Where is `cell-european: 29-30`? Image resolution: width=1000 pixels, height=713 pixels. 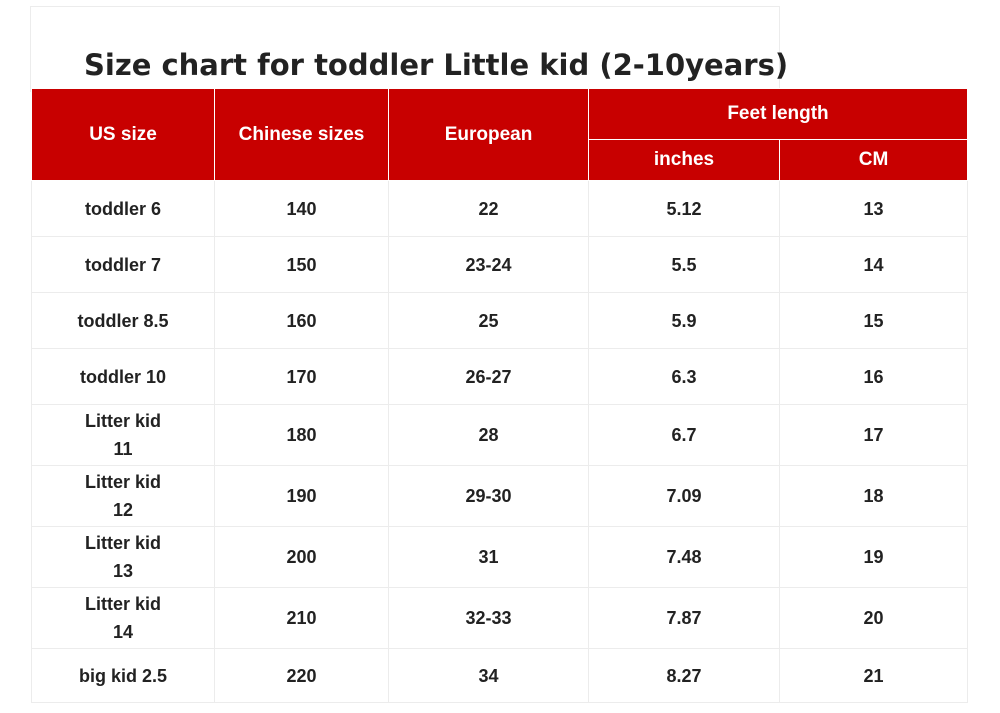 cell-european: 29-30 is located at coordinates (488, 496).